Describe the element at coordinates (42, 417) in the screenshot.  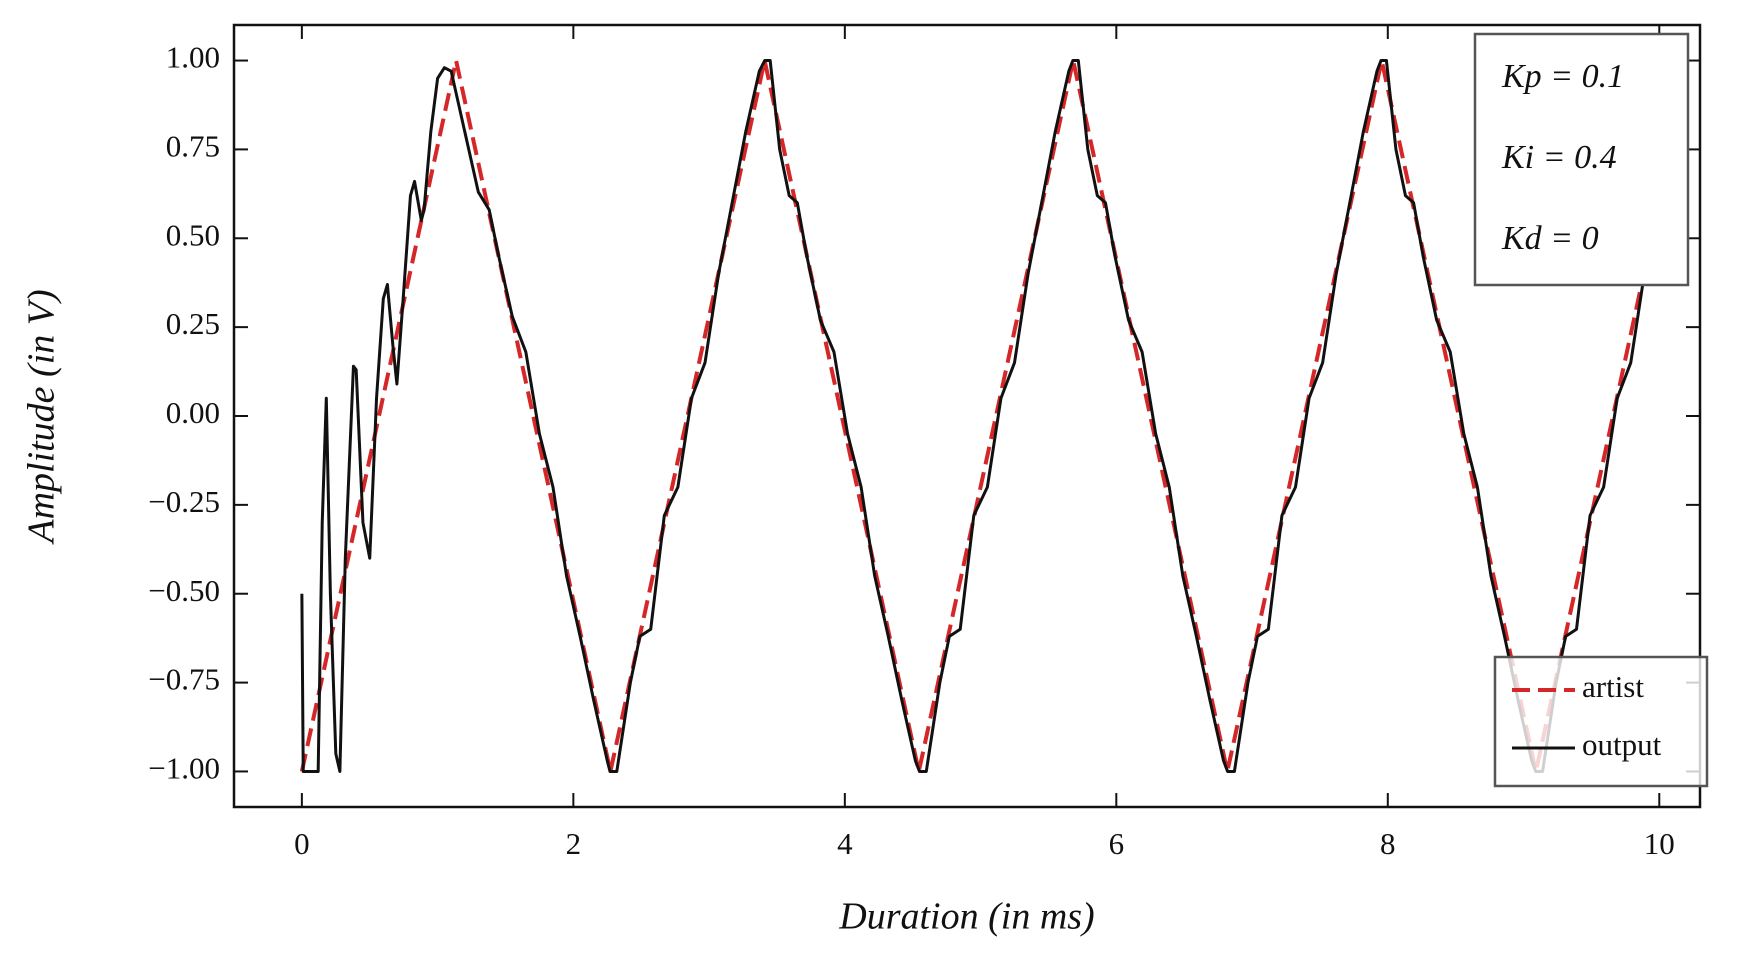
I see `y-axis-label: Amplitude (in V)` at that location.